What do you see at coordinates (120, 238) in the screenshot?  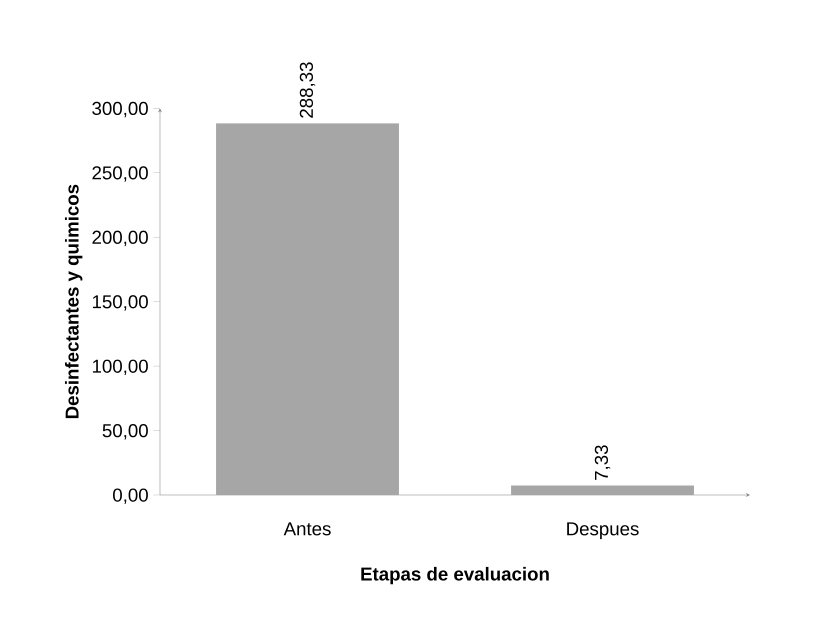 I see `y-tick-label: 200,00` at bounding box center [120, 238].